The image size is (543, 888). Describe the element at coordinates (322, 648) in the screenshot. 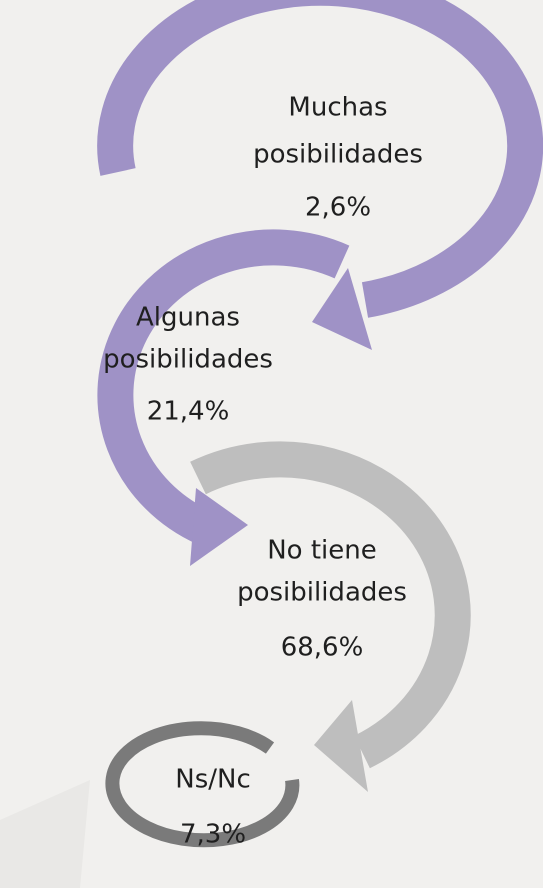

I see `node-value: 68,6%` at that location.